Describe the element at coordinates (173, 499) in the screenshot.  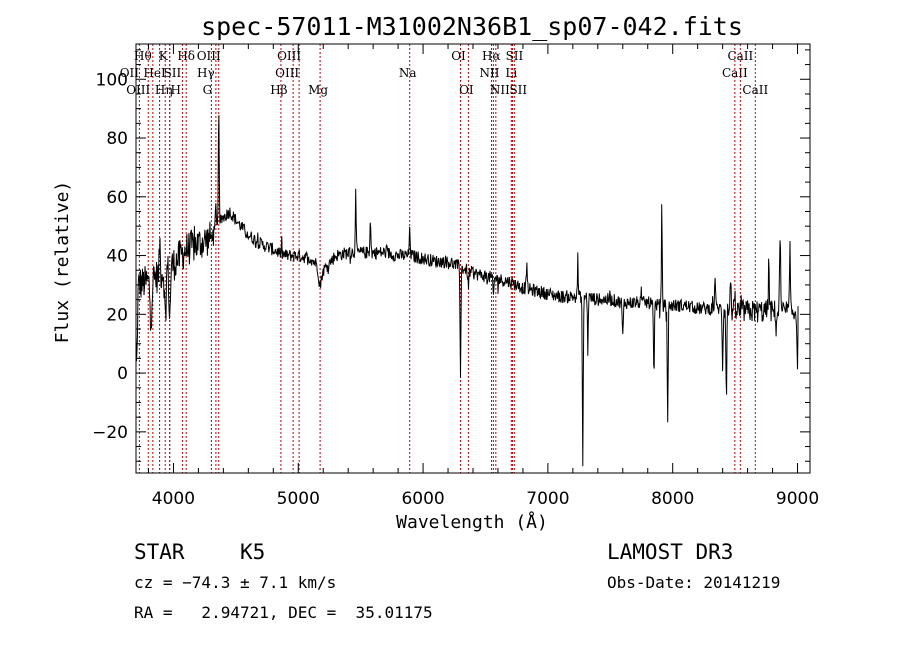
I see `x-tick-label-0: 4000` at that location.